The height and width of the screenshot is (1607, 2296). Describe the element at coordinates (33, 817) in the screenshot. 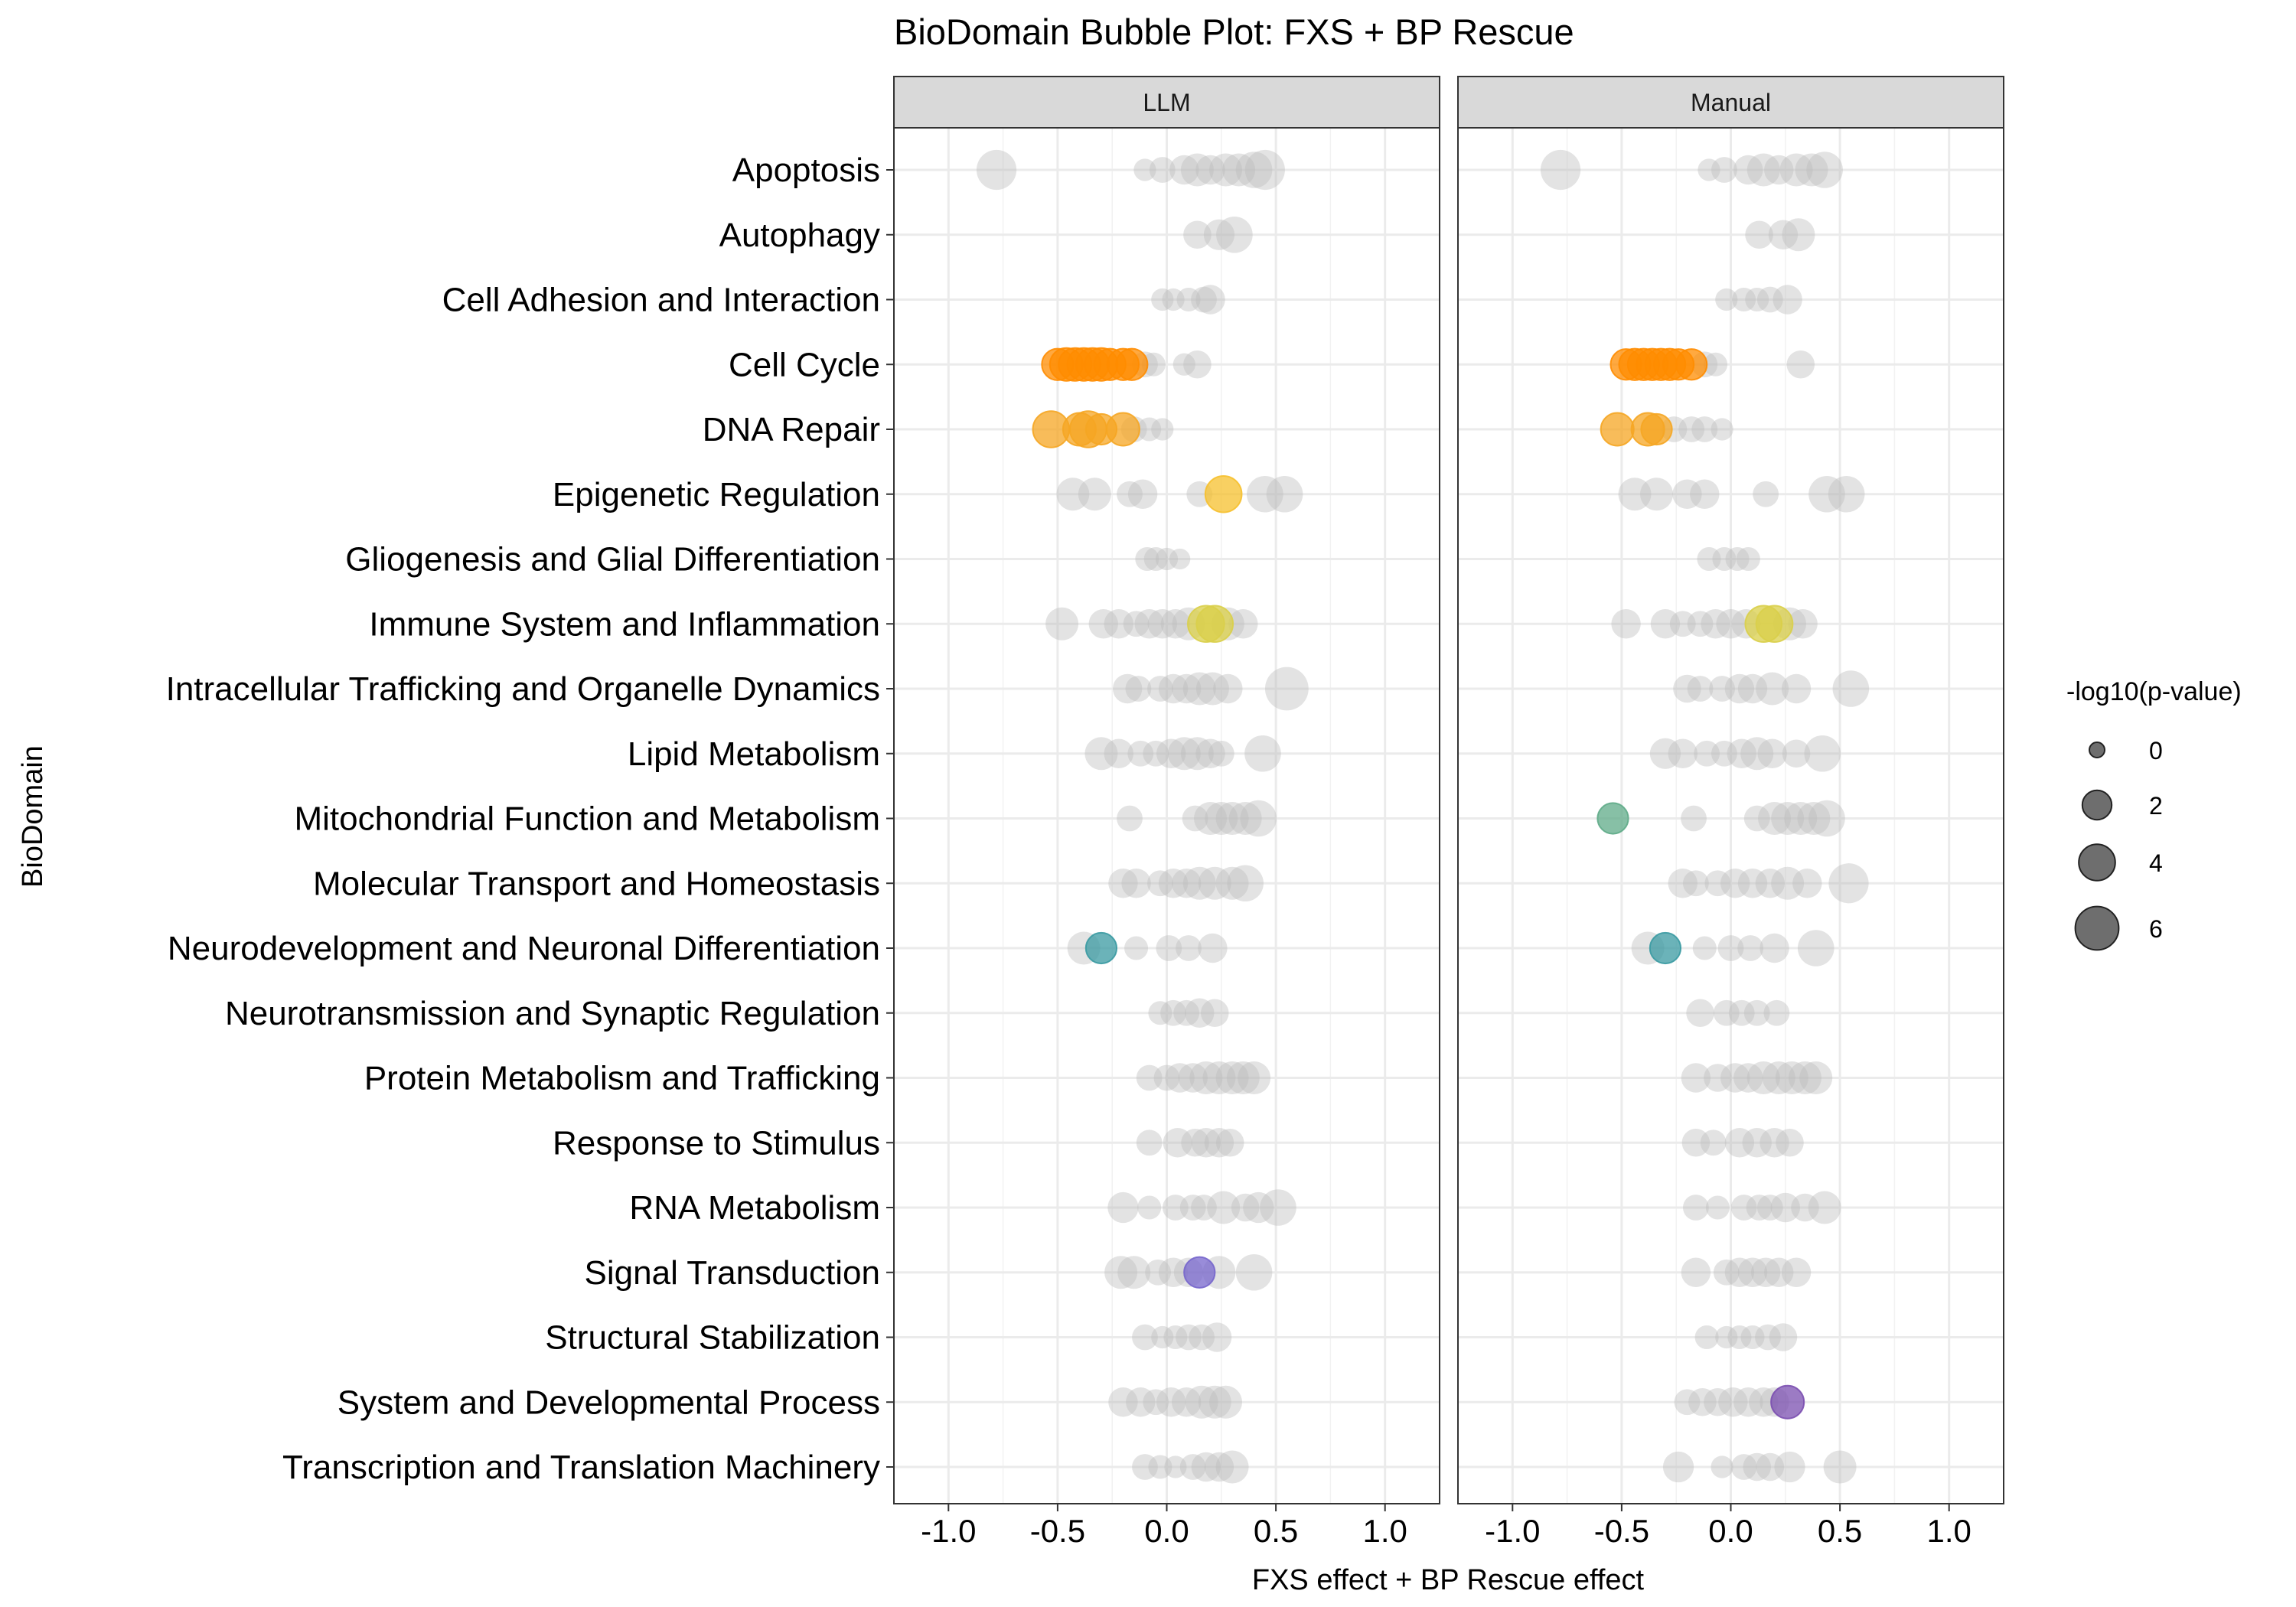

I see `y-axis-title: BioDomain` at that location.